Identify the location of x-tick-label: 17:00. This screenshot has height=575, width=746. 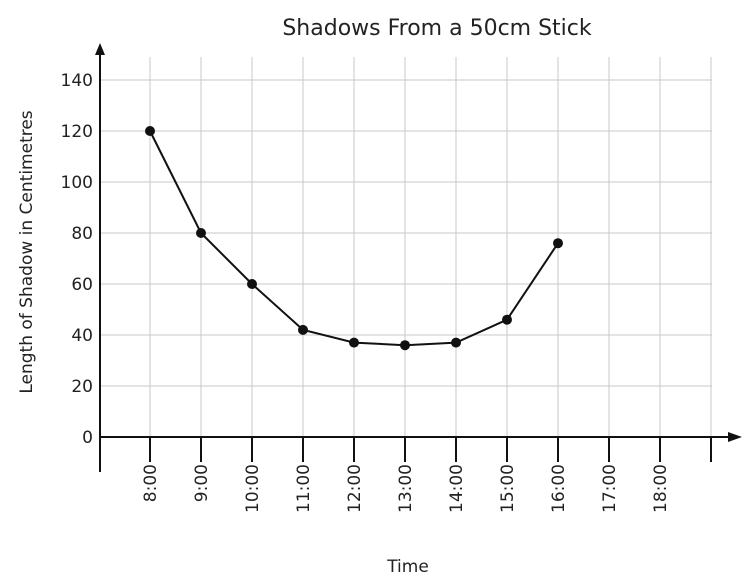
(610, 488).